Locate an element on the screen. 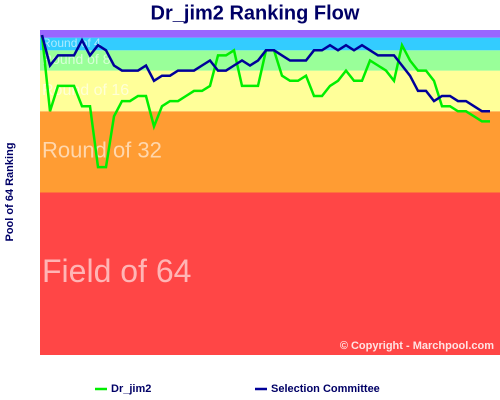  watermark: © Copyright - Marchpool.com is located at coordinates (417, 346).